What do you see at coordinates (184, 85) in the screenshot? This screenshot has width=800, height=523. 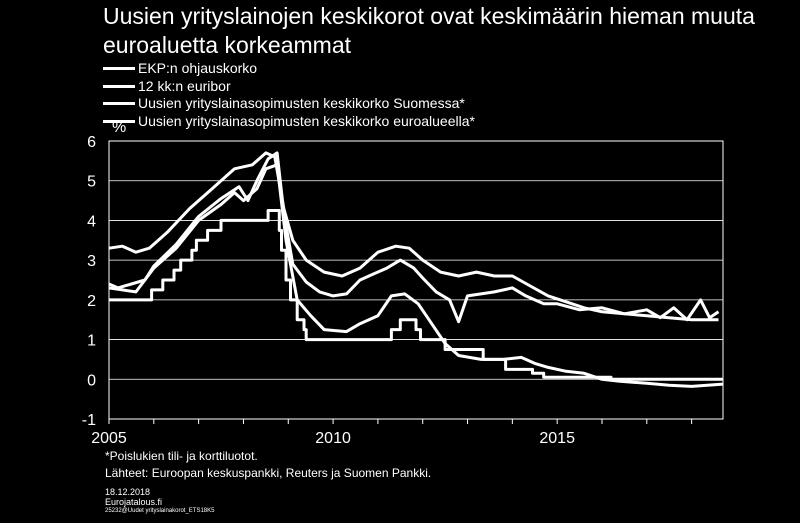 I see `legend-label: 12 kk:n euribor` at bounding box center [184, 85].